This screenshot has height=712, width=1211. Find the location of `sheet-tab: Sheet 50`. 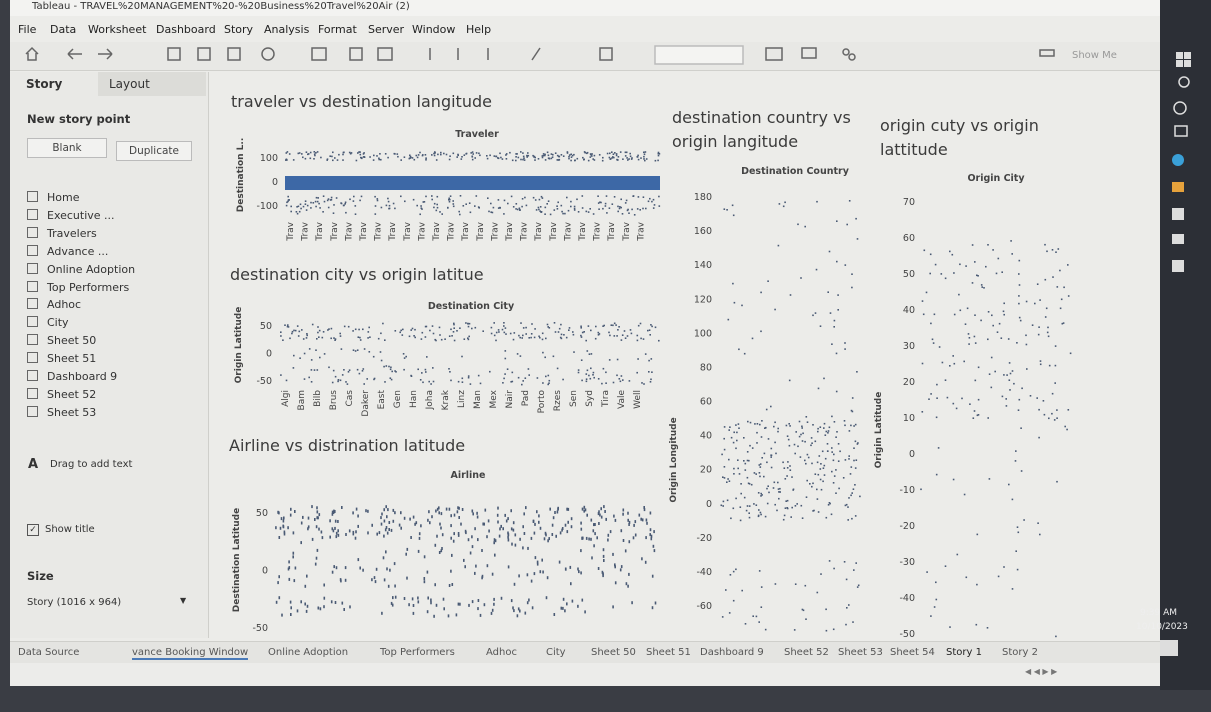

sheet-tab: Sheet 50 is located at coordinates (613, 652).